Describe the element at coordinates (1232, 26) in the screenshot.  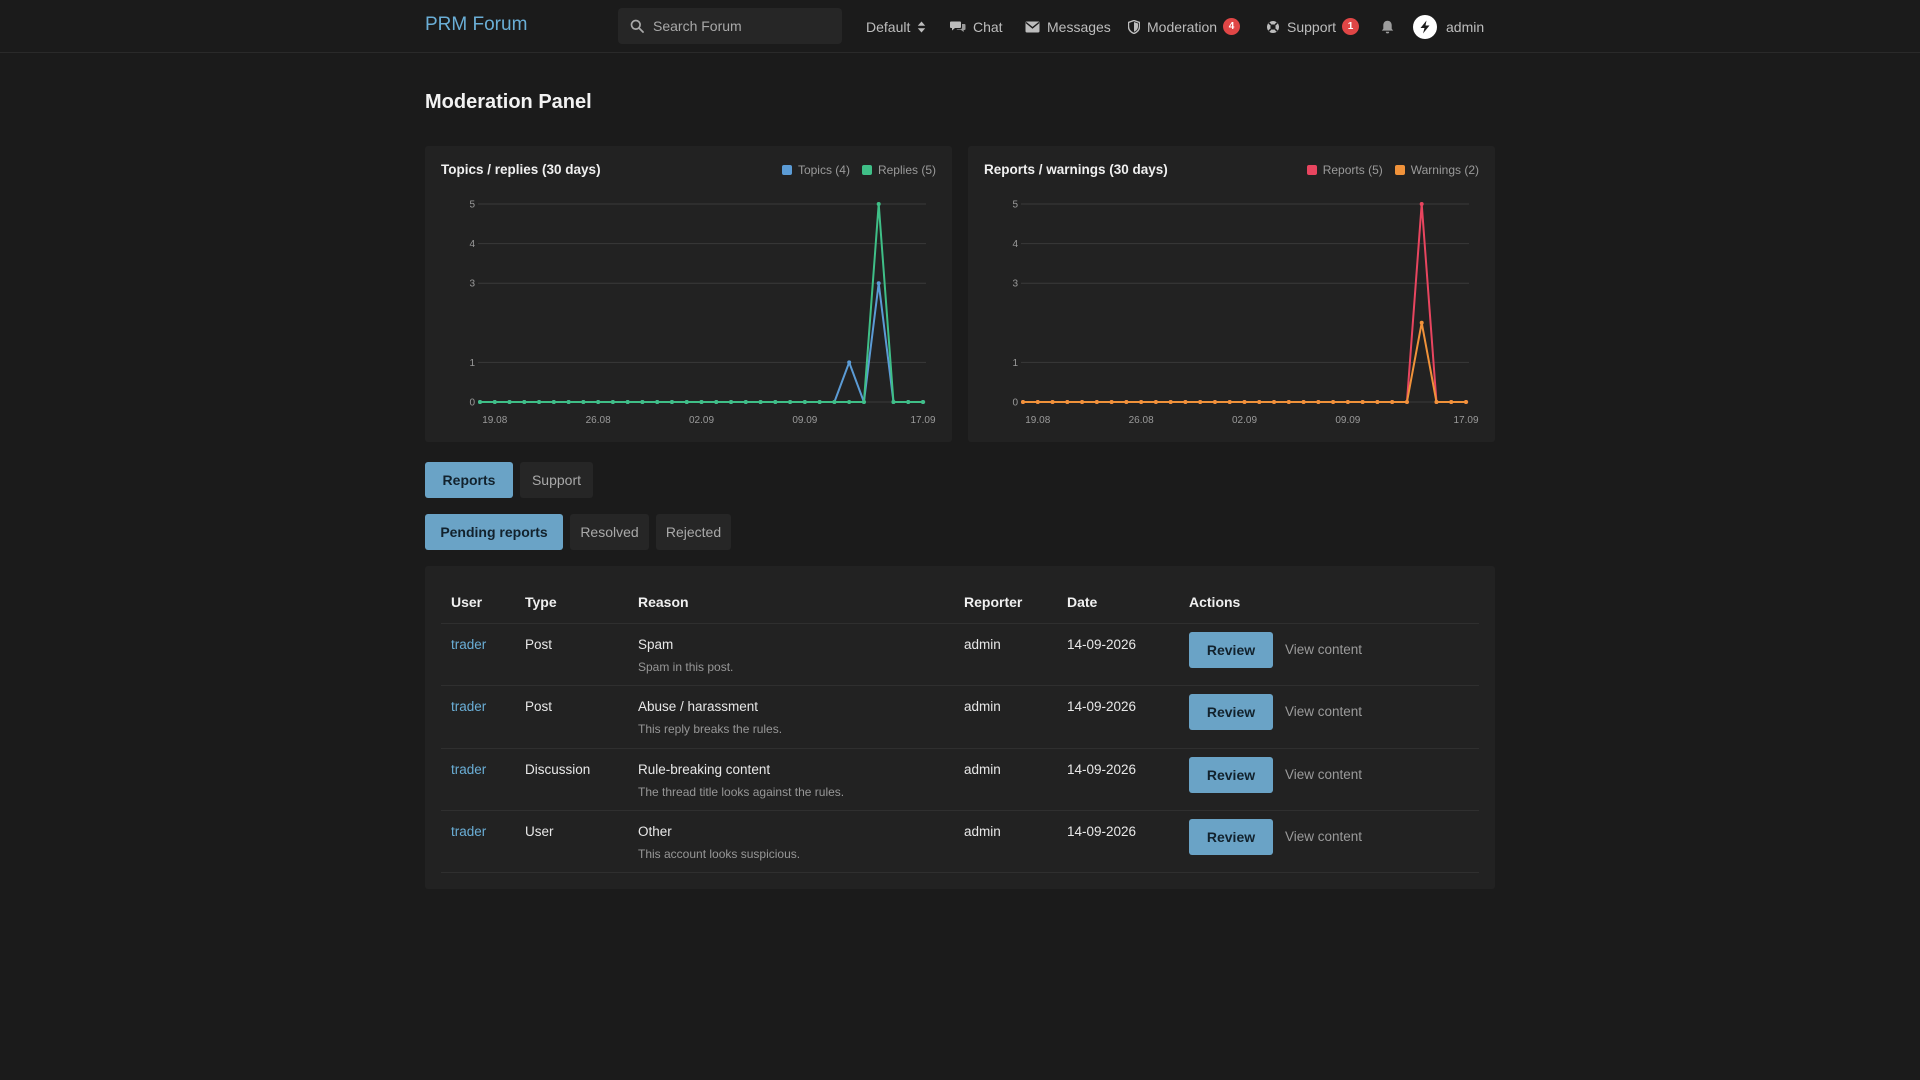
I see `moderation-count-badge: 4` at that location.